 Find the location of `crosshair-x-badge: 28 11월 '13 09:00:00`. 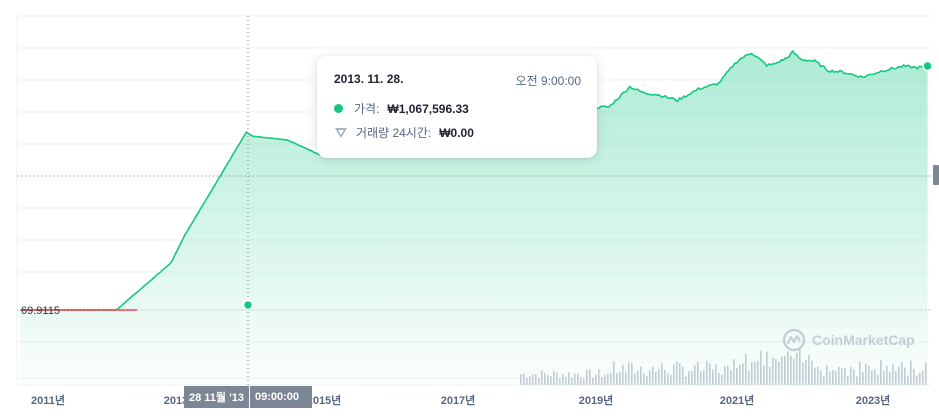

crosshair-x-badge: 28 11월 '13 09:00:00 is located at coordinates (248, 397).